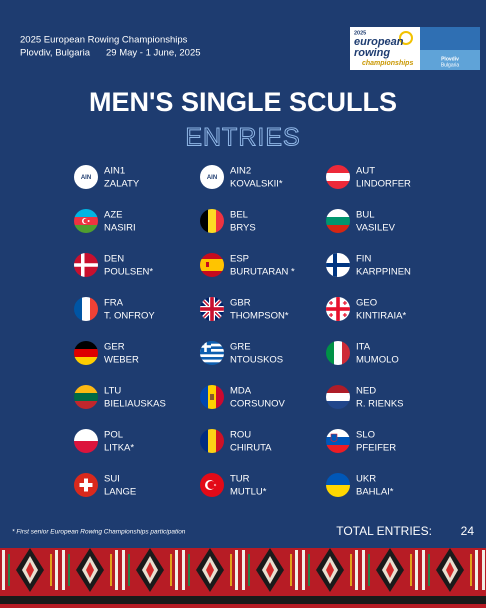 This screenshot has width=486, height=613. What do you see at coordinates (114, 171) in the screenshot?
I see `country-code: AIN1` at bounding box center [114, 171].